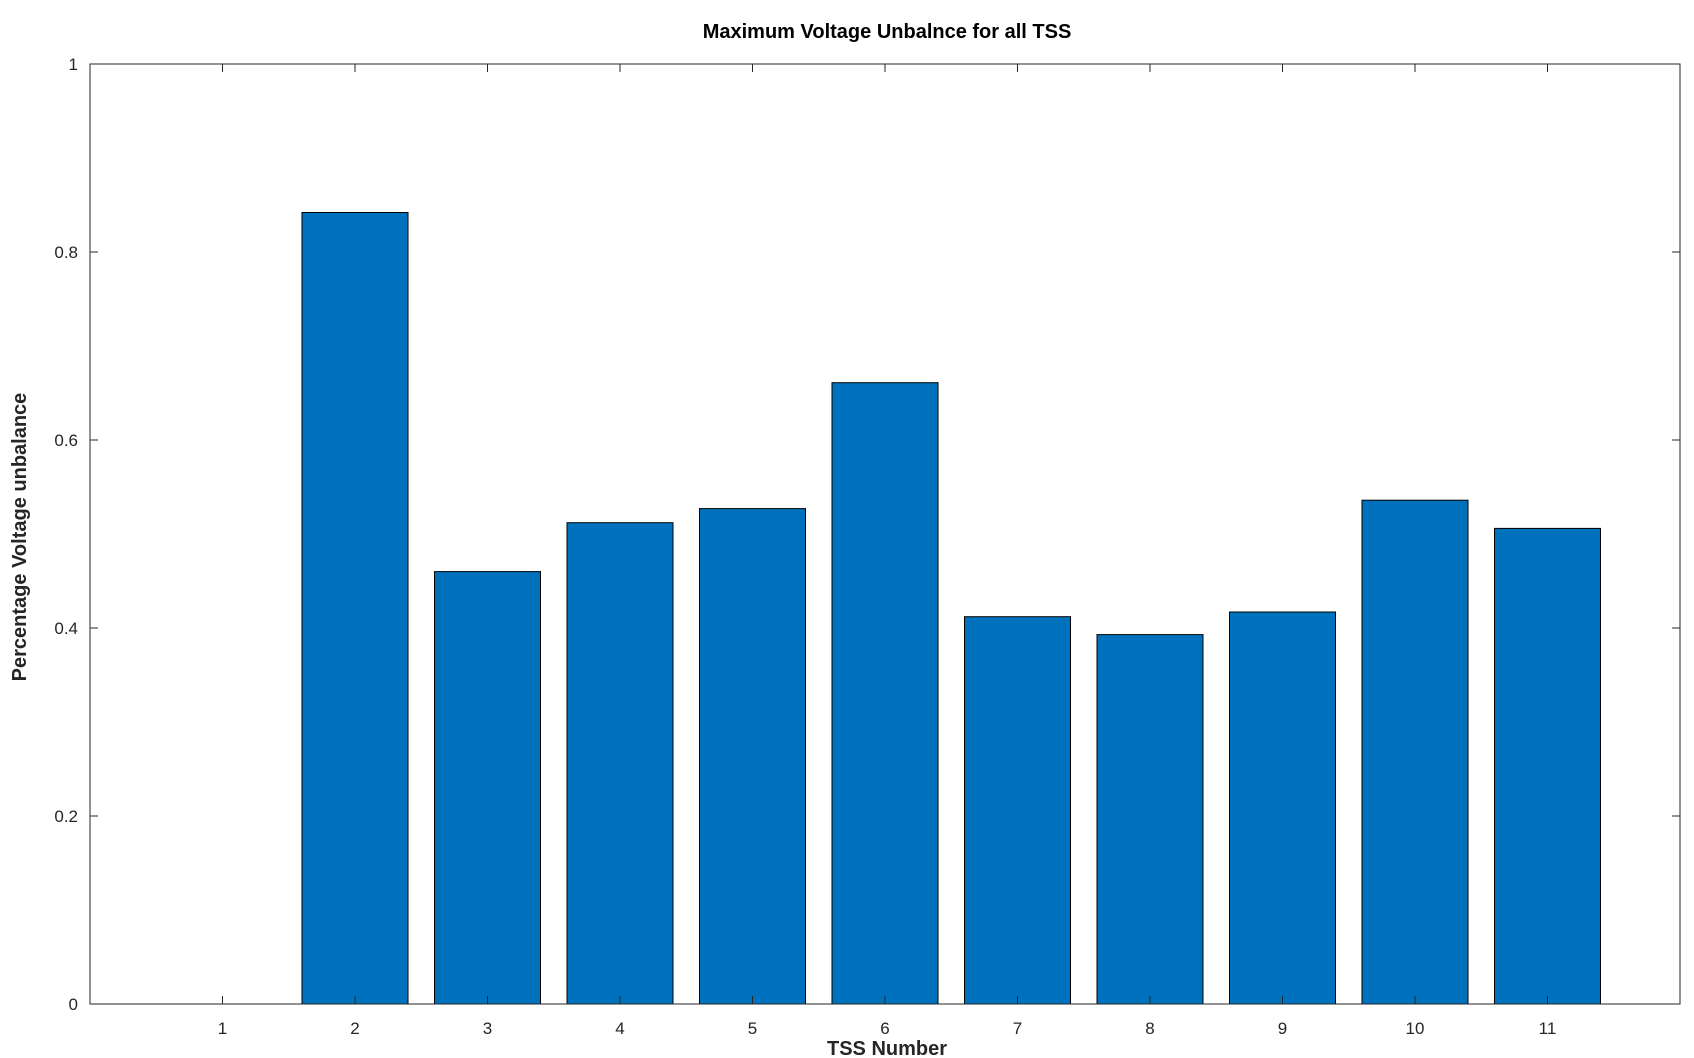 This screenshot has width=1694, height=1058. What do you see at coordinates (66, 252) in the screenshot?
I see `y-tick-label-0.8: 0.8` at bounding box center [66, 252].